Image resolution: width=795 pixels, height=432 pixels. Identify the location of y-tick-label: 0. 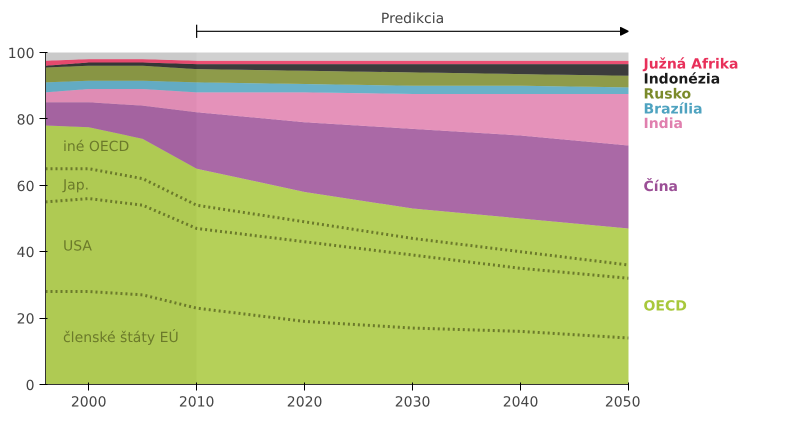
(30, 386).